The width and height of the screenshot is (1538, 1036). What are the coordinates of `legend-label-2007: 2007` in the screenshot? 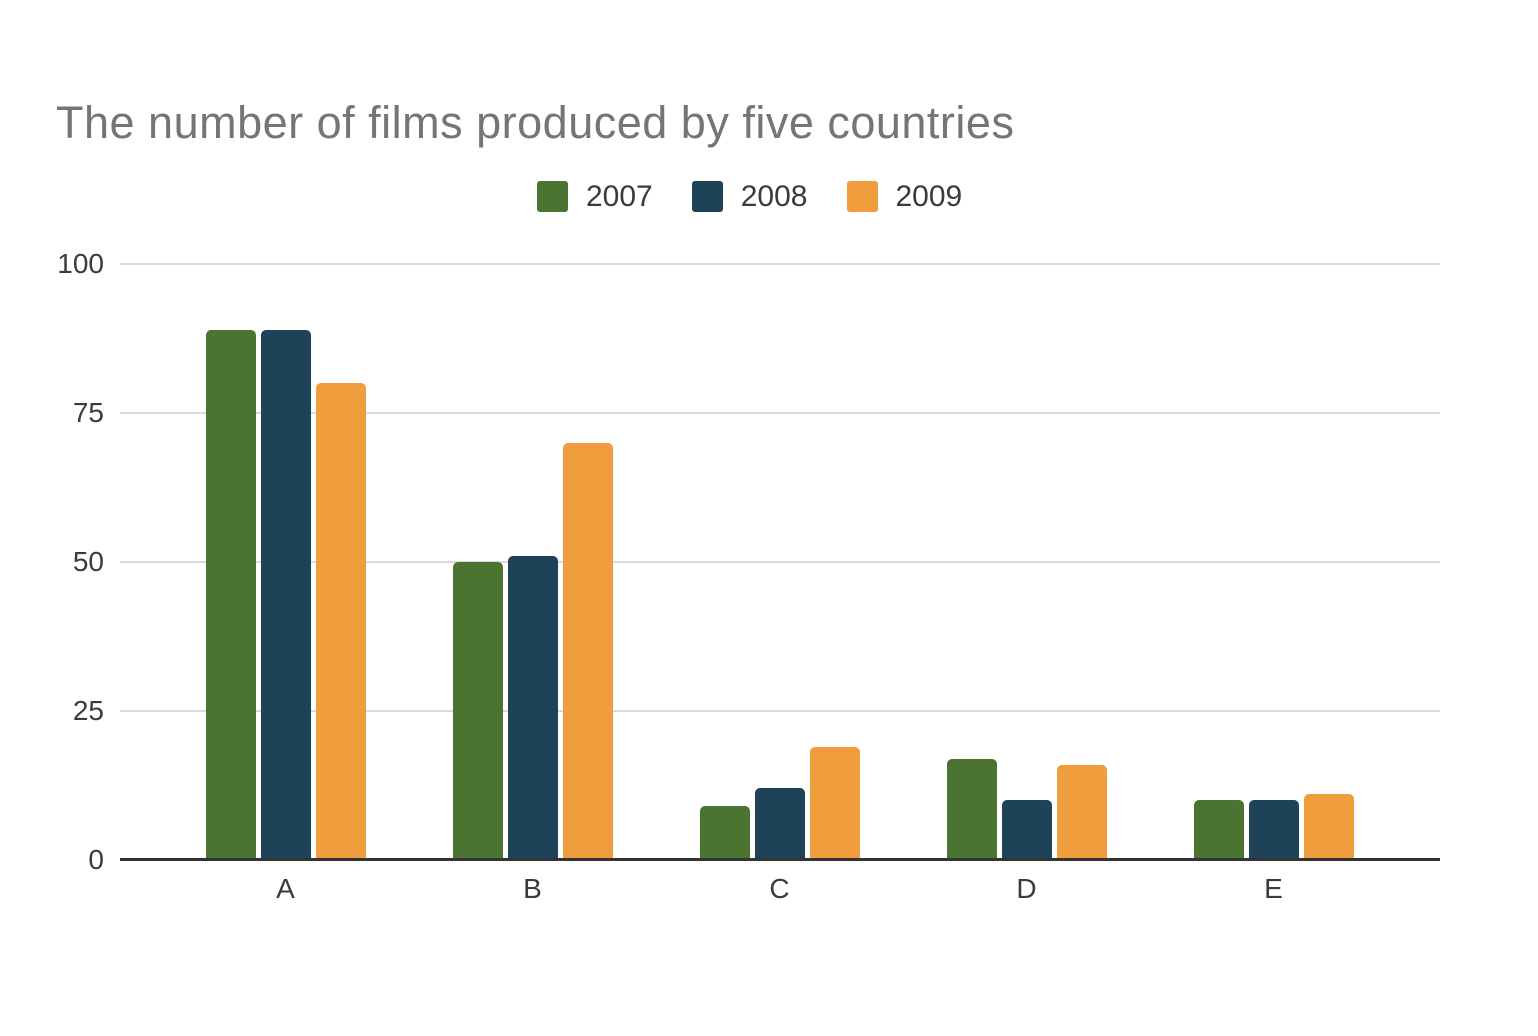 It's located at (619, 196).